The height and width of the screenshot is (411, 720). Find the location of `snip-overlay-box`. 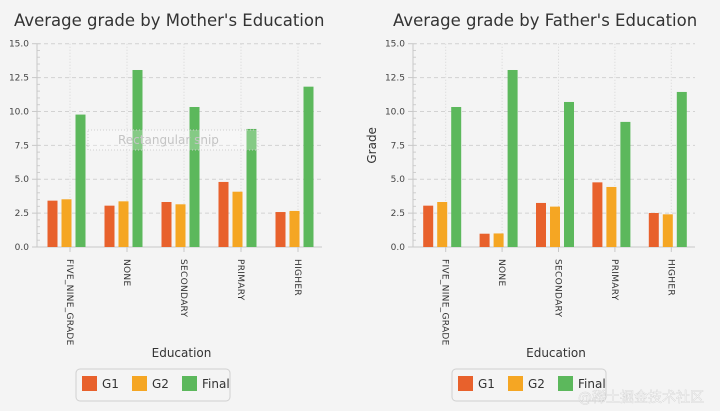

snip-overlay-box is located at coordinates (173, 140).